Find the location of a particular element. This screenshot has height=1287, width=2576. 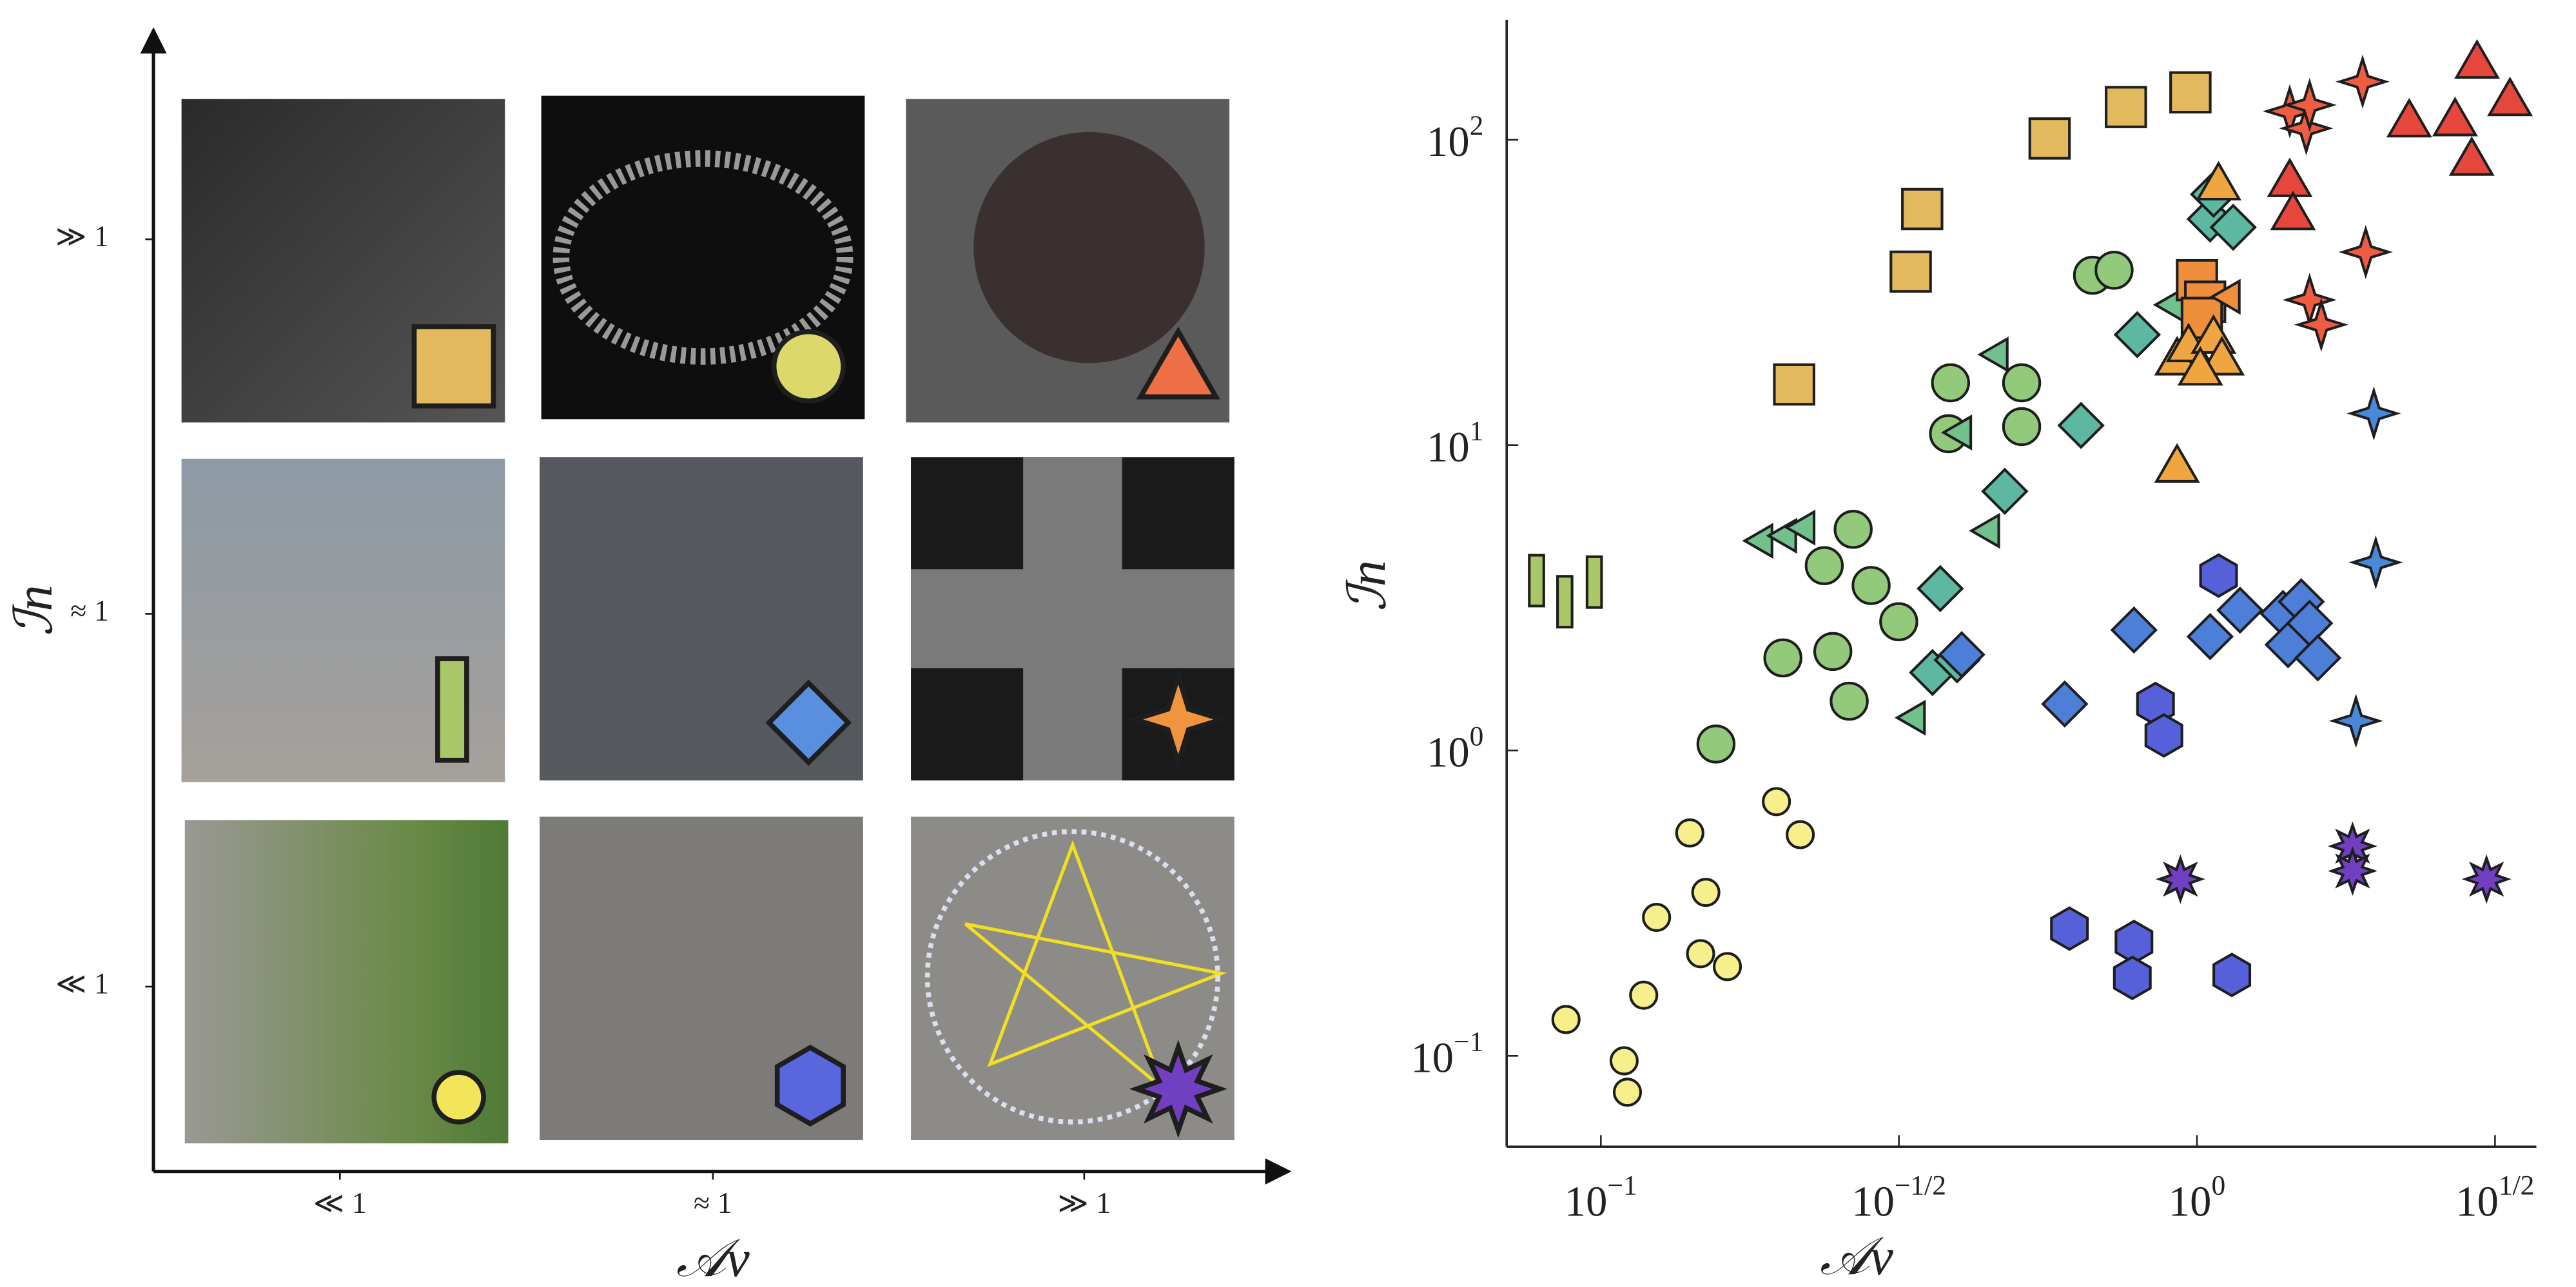

y-tick-label: ≈ 1 is located at coordinates (89, 610).